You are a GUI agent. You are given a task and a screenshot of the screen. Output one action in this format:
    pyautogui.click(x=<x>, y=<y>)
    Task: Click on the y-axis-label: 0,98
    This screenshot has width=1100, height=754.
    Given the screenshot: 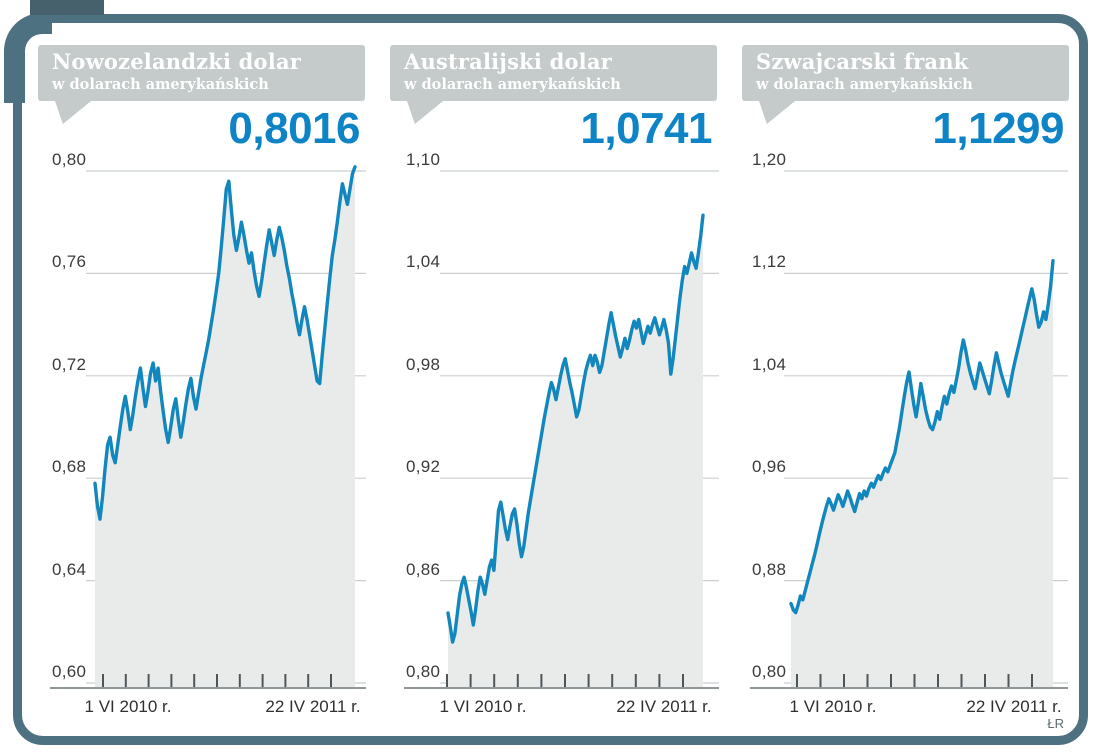 What is the action you would take?
    pyautogui.click(x=423, y=364)
    